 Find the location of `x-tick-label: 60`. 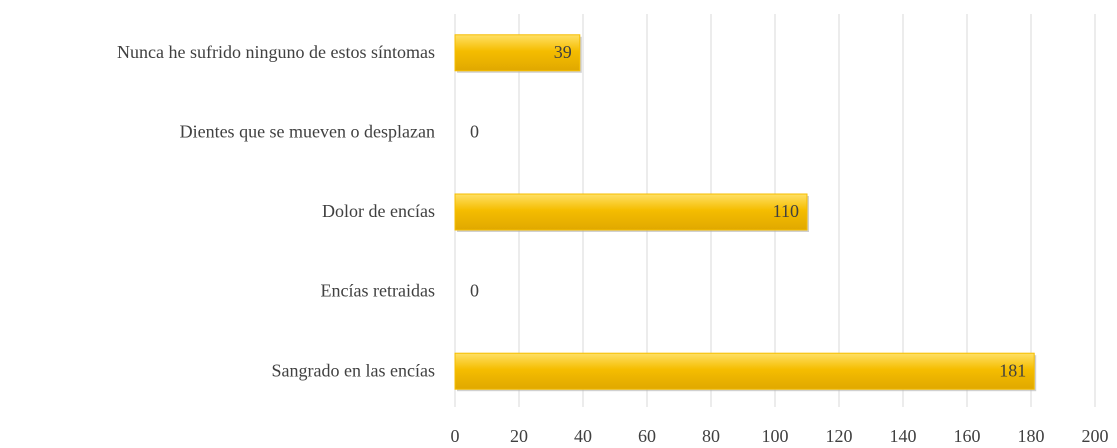

x-tick-label: 60 is located at coordinates (647, 436).